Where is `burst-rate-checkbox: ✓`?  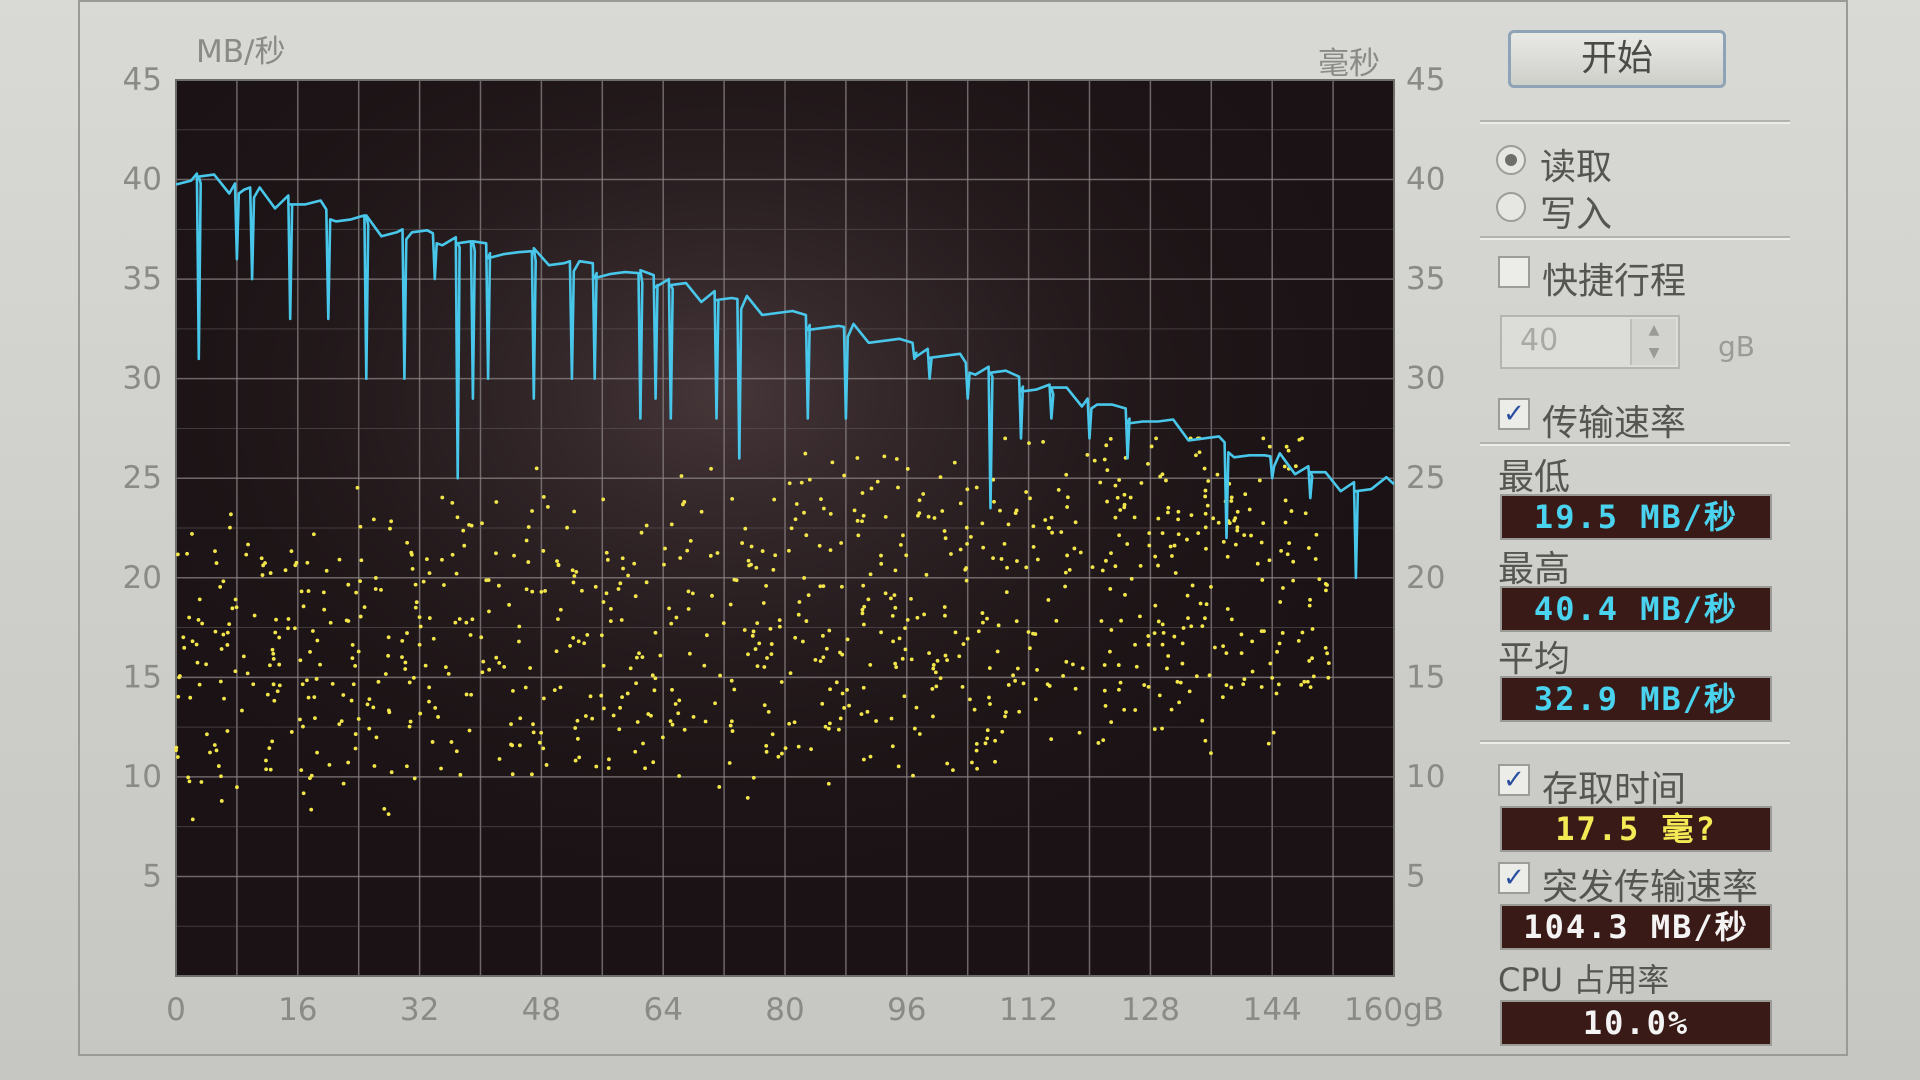 burst-rate-checkbox: ✓ is located at coordinates (1514, 878).